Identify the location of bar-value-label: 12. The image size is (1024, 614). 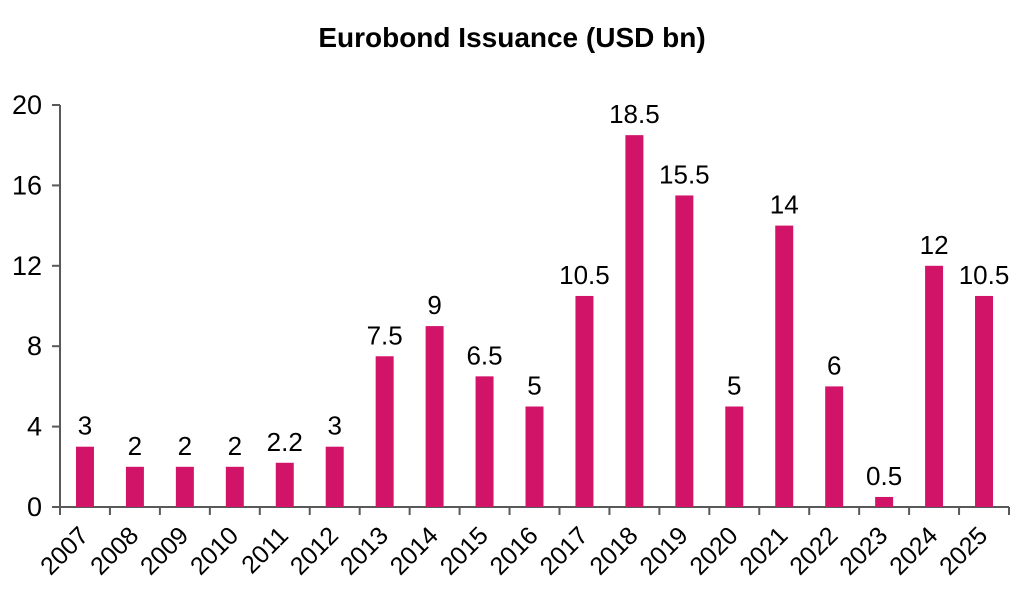
(934, 245).